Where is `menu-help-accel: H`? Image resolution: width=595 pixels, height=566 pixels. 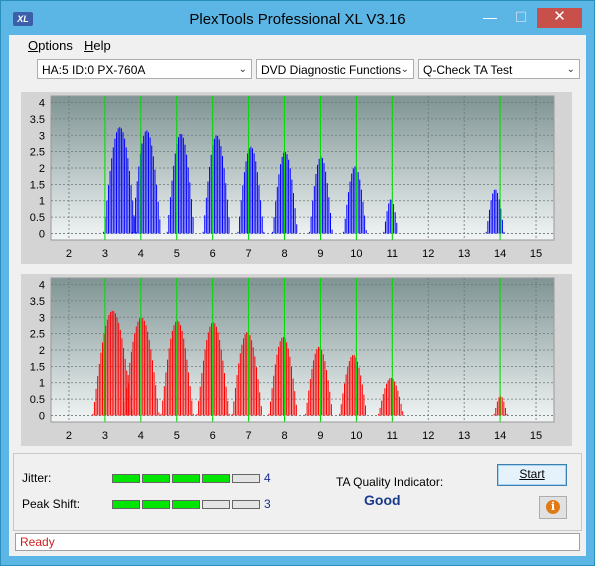 menu-help-accel: H is located at coordinates (89, 45).